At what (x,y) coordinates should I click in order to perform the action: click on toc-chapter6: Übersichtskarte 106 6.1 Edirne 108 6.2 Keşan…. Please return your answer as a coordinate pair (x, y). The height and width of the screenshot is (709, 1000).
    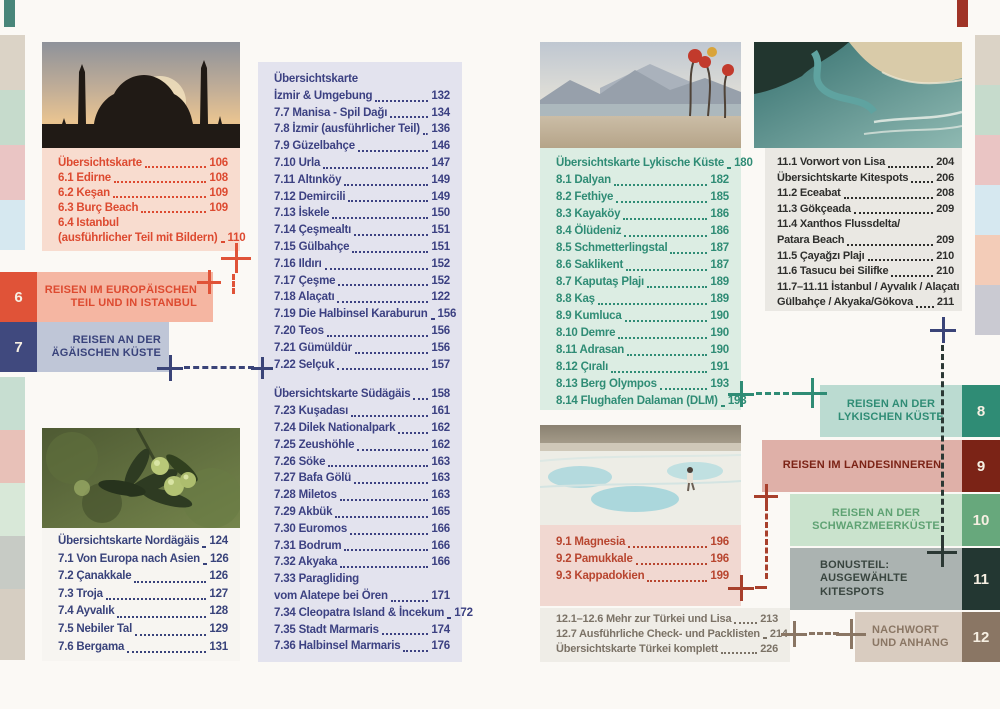
    Looking at the image, I should click on (144, 199).